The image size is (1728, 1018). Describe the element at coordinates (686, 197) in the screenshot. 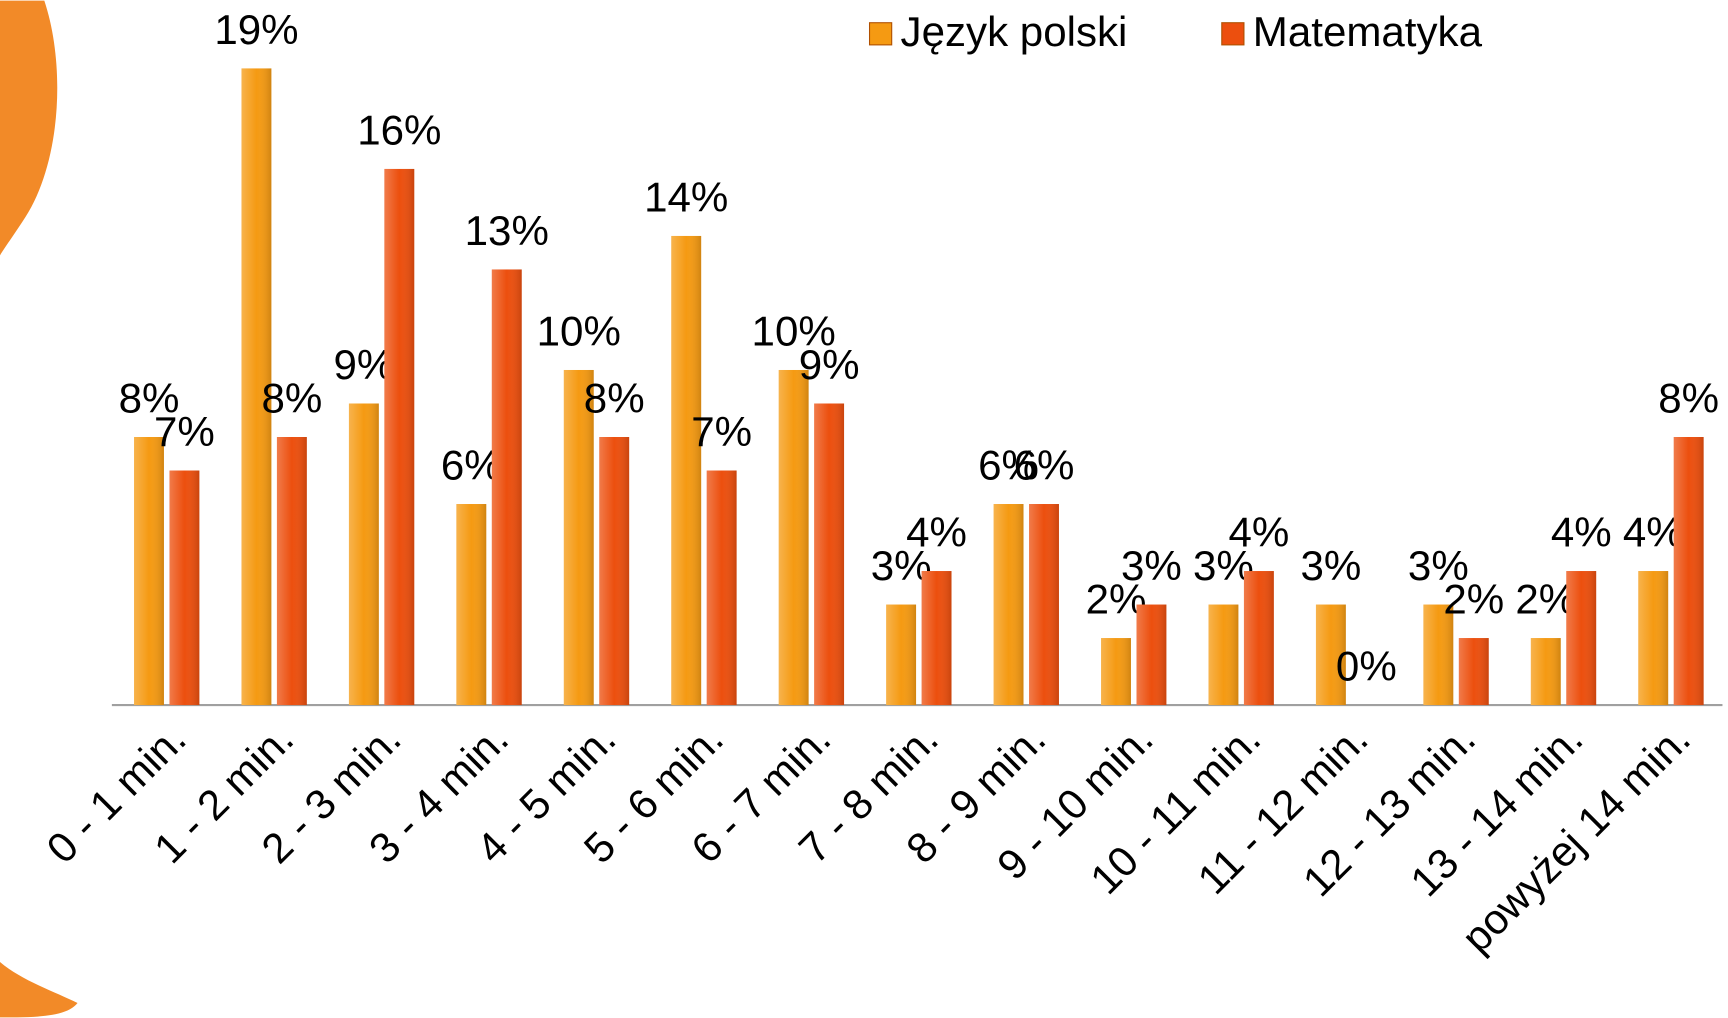

I see `data-label: 14%` at that location.